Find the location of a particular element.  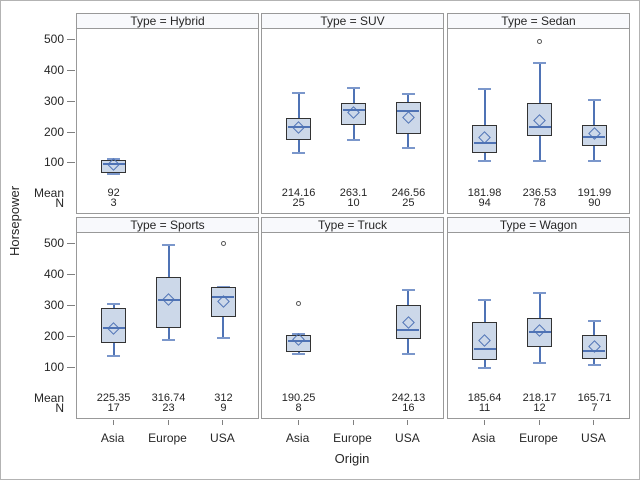

n-value: 12 is located at coordinates (539, 407).